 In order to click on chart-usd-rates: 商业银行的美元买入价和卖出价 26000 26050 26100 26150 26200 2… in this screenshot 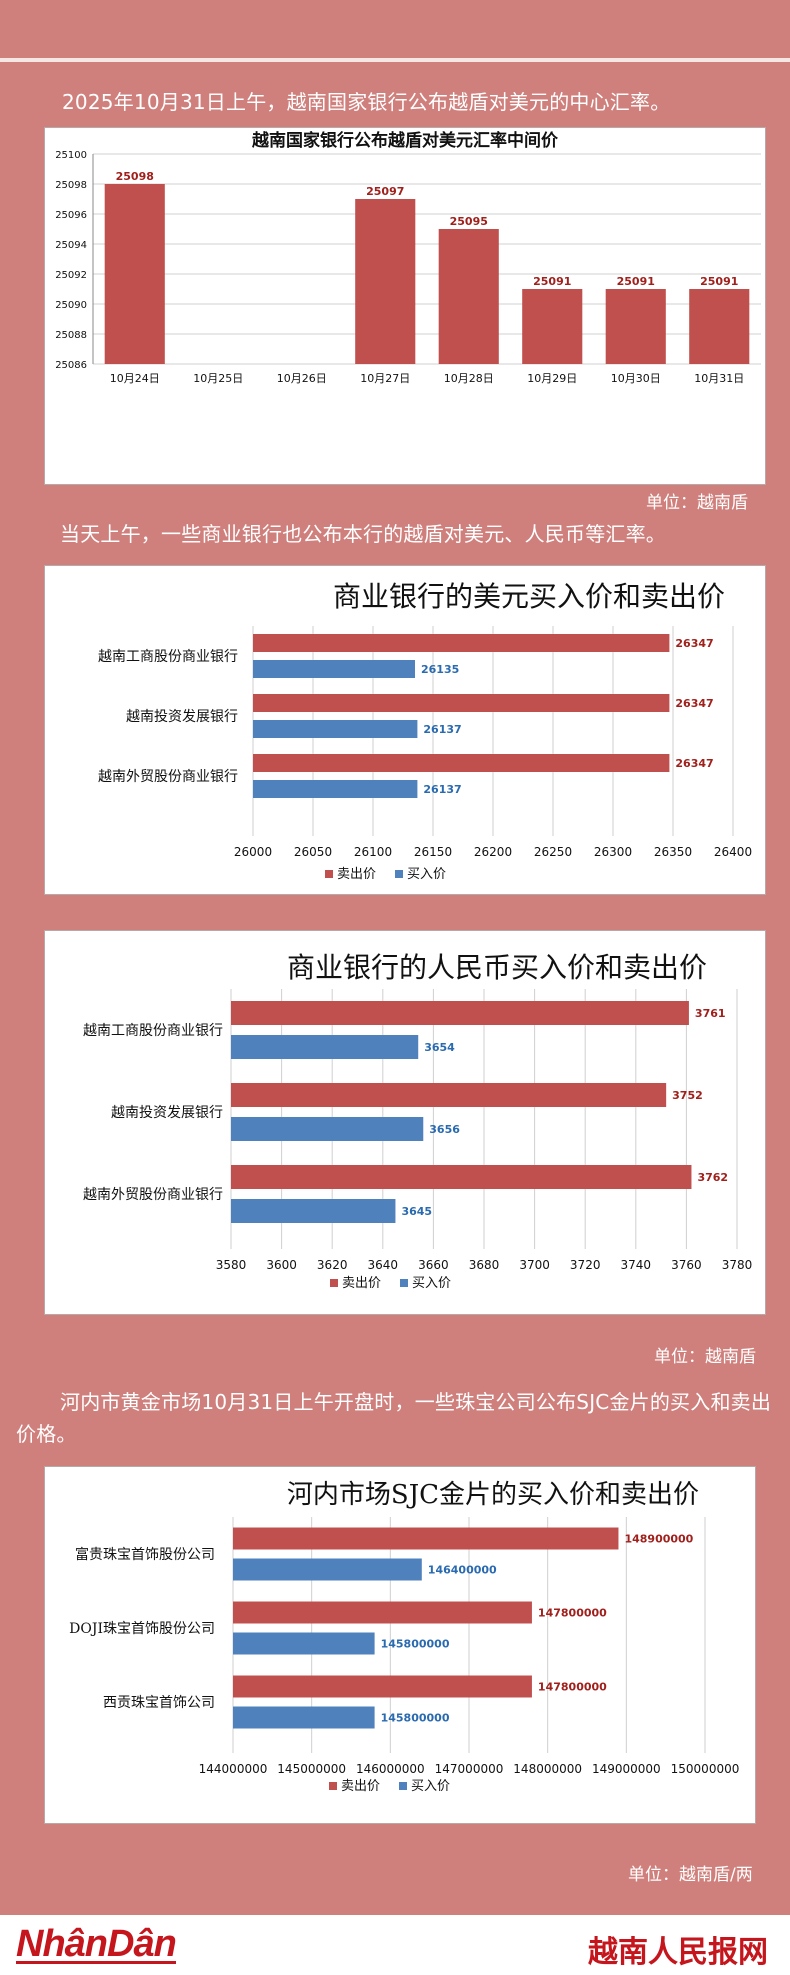, I will do `click(425, 731)`.